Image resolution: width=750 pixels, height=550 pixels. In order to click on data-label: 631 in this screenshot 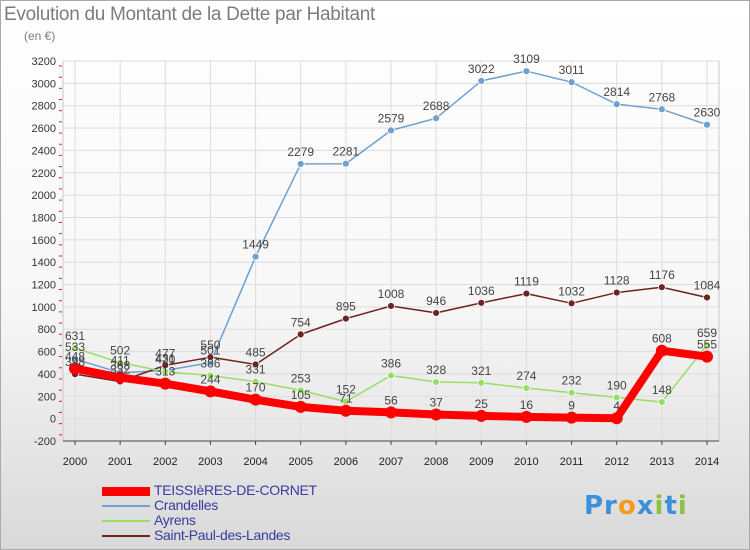, I will do `click(75, 336)`.